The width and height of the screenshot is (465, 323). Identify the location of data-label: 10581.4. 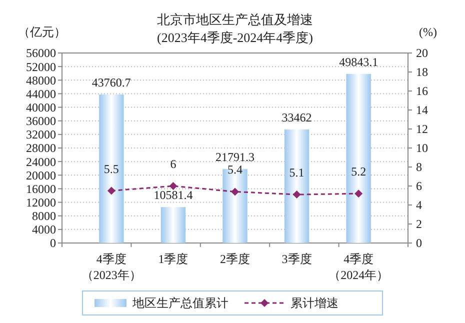
(173, 195).